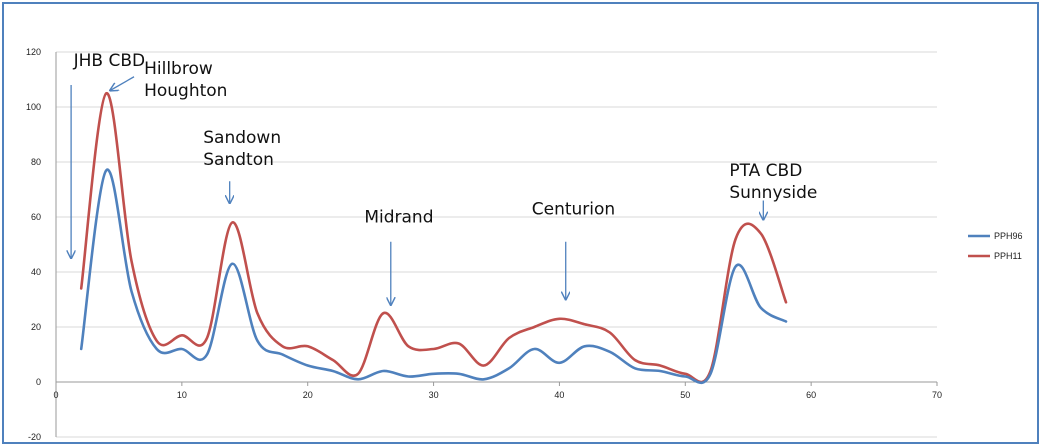 The image size is (1043, 448). I want to click on x-tick-label: 30, so click(434, 395).